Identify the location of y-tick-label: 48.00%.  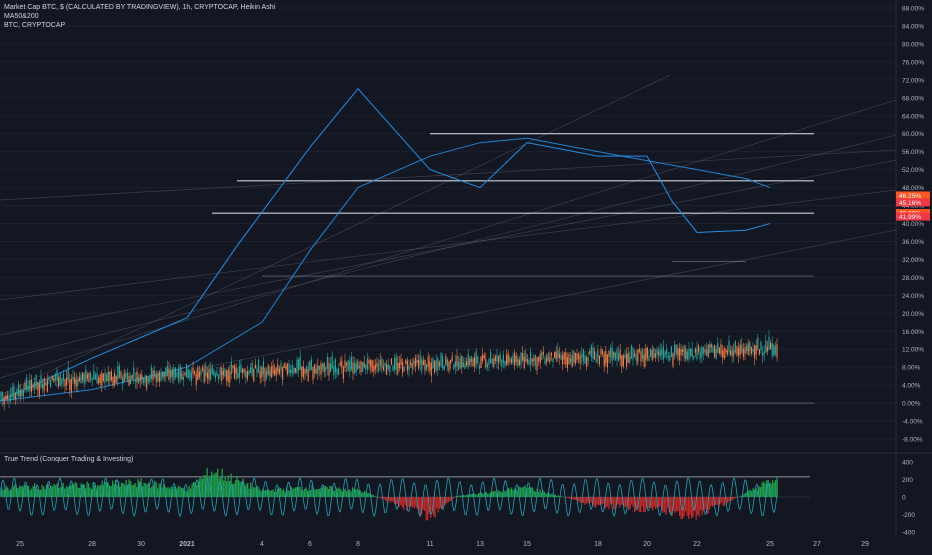
(913, 188).